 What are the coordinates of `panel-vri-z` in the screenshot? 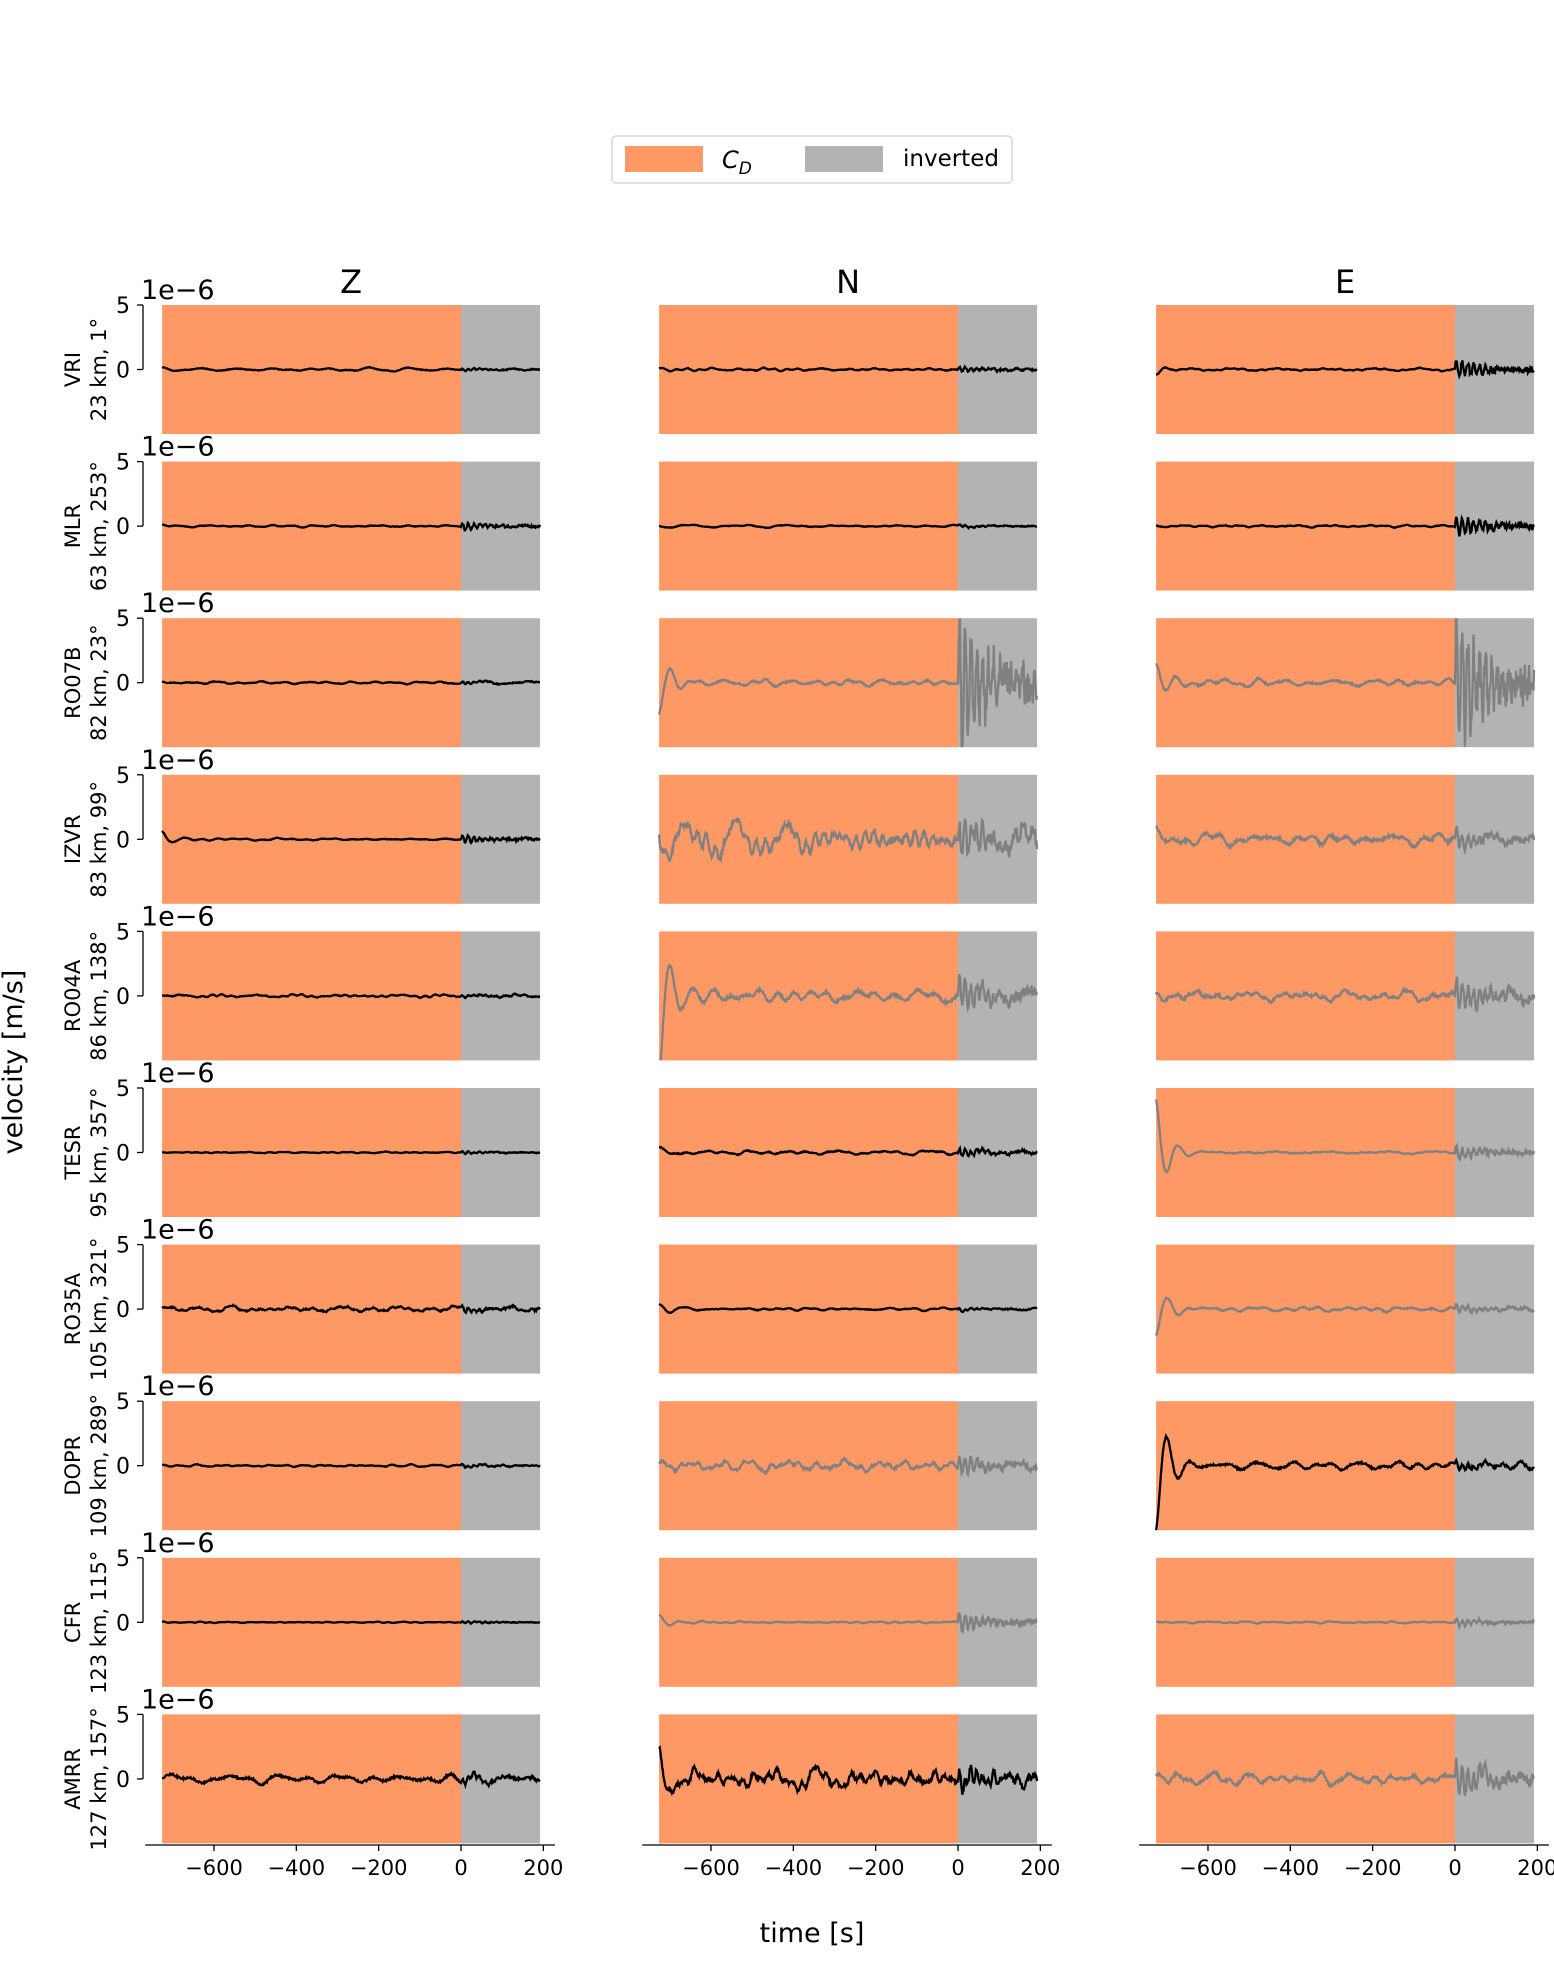 It's located at (351, 369).